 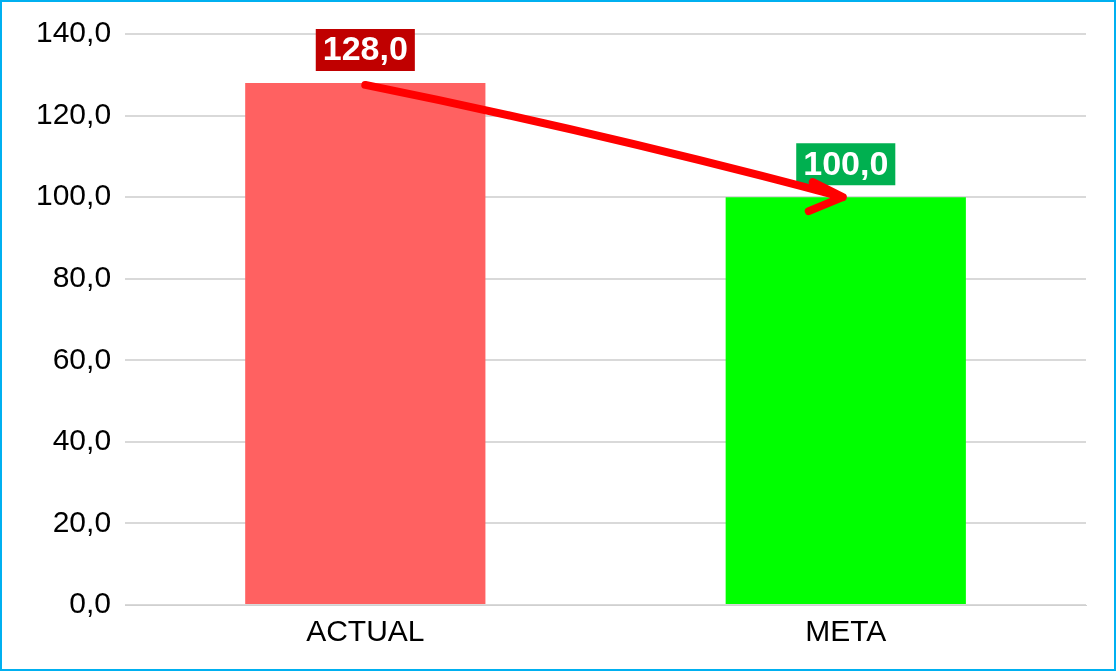 I want to click on y-tick-label: 140,0, so click(x=74, y=32).